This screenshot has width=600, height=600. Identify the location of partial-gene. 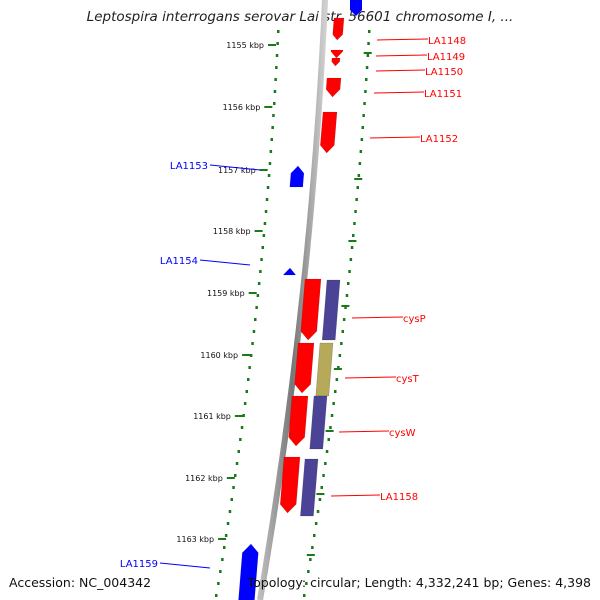
(356, 8).